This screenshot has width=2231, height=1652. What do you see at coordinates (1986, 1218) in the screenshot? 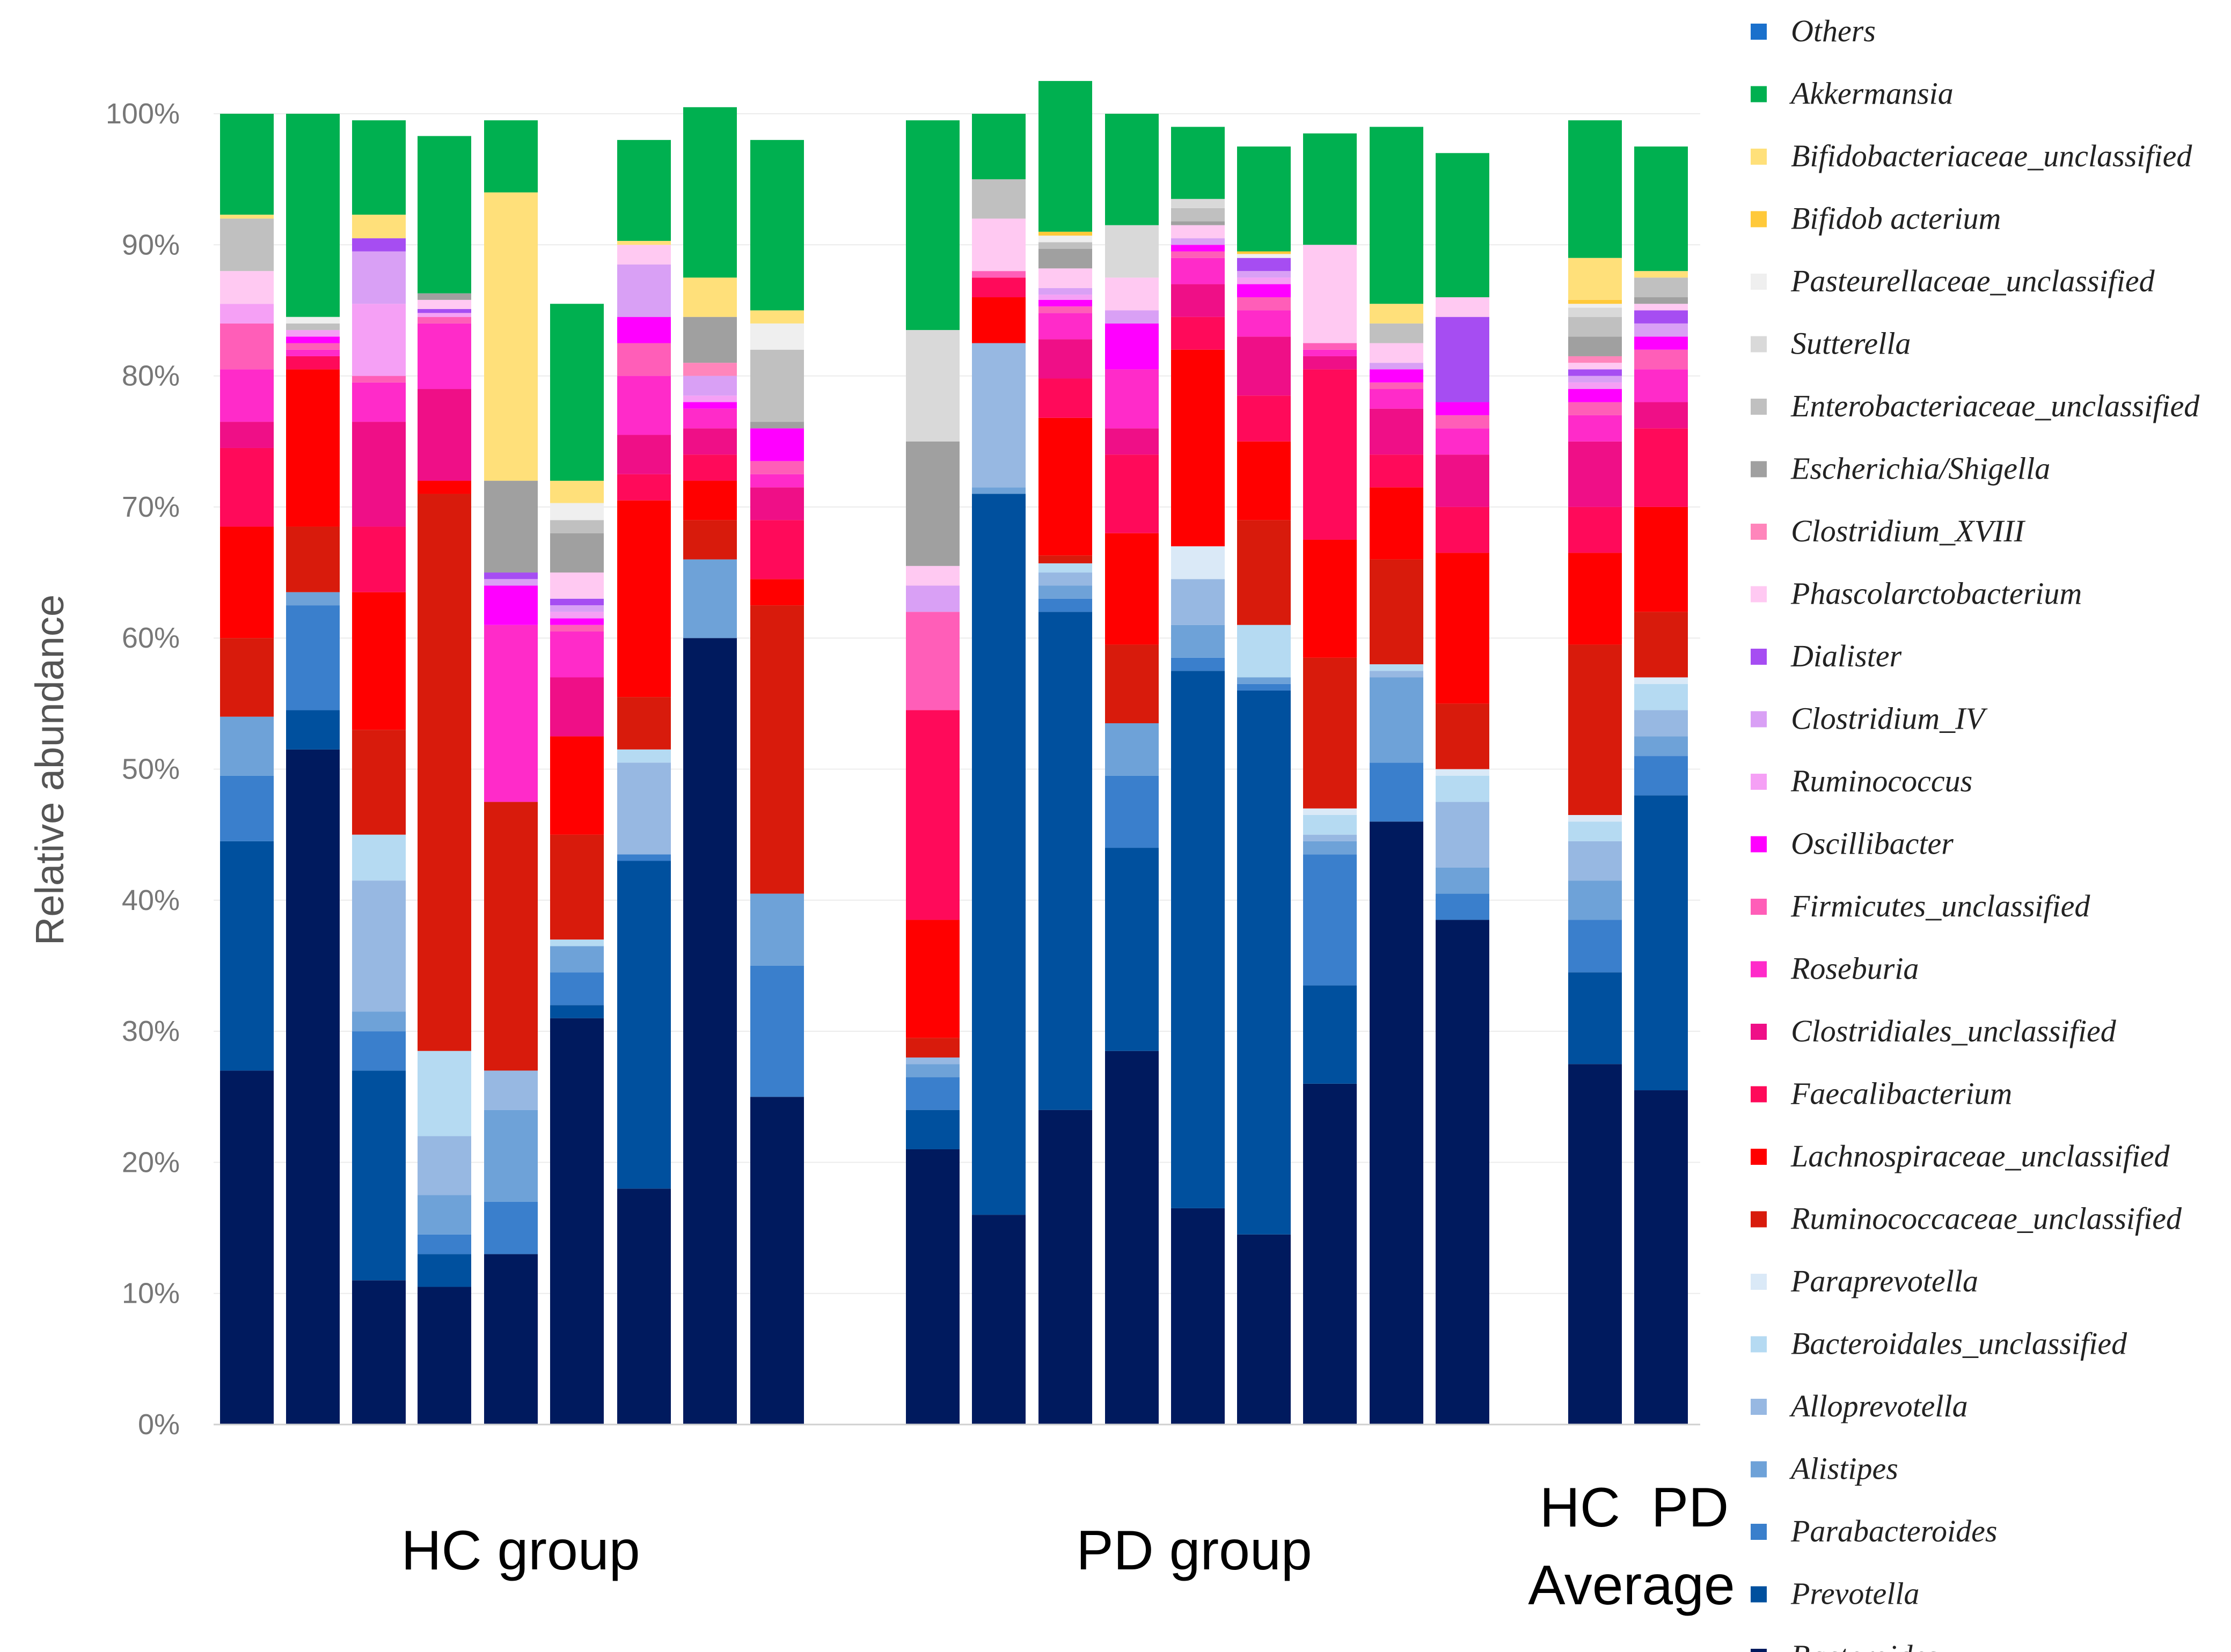
I see `legend-label: Ruminococcaceae_unclassified` at bounding box center [1986, 1218].